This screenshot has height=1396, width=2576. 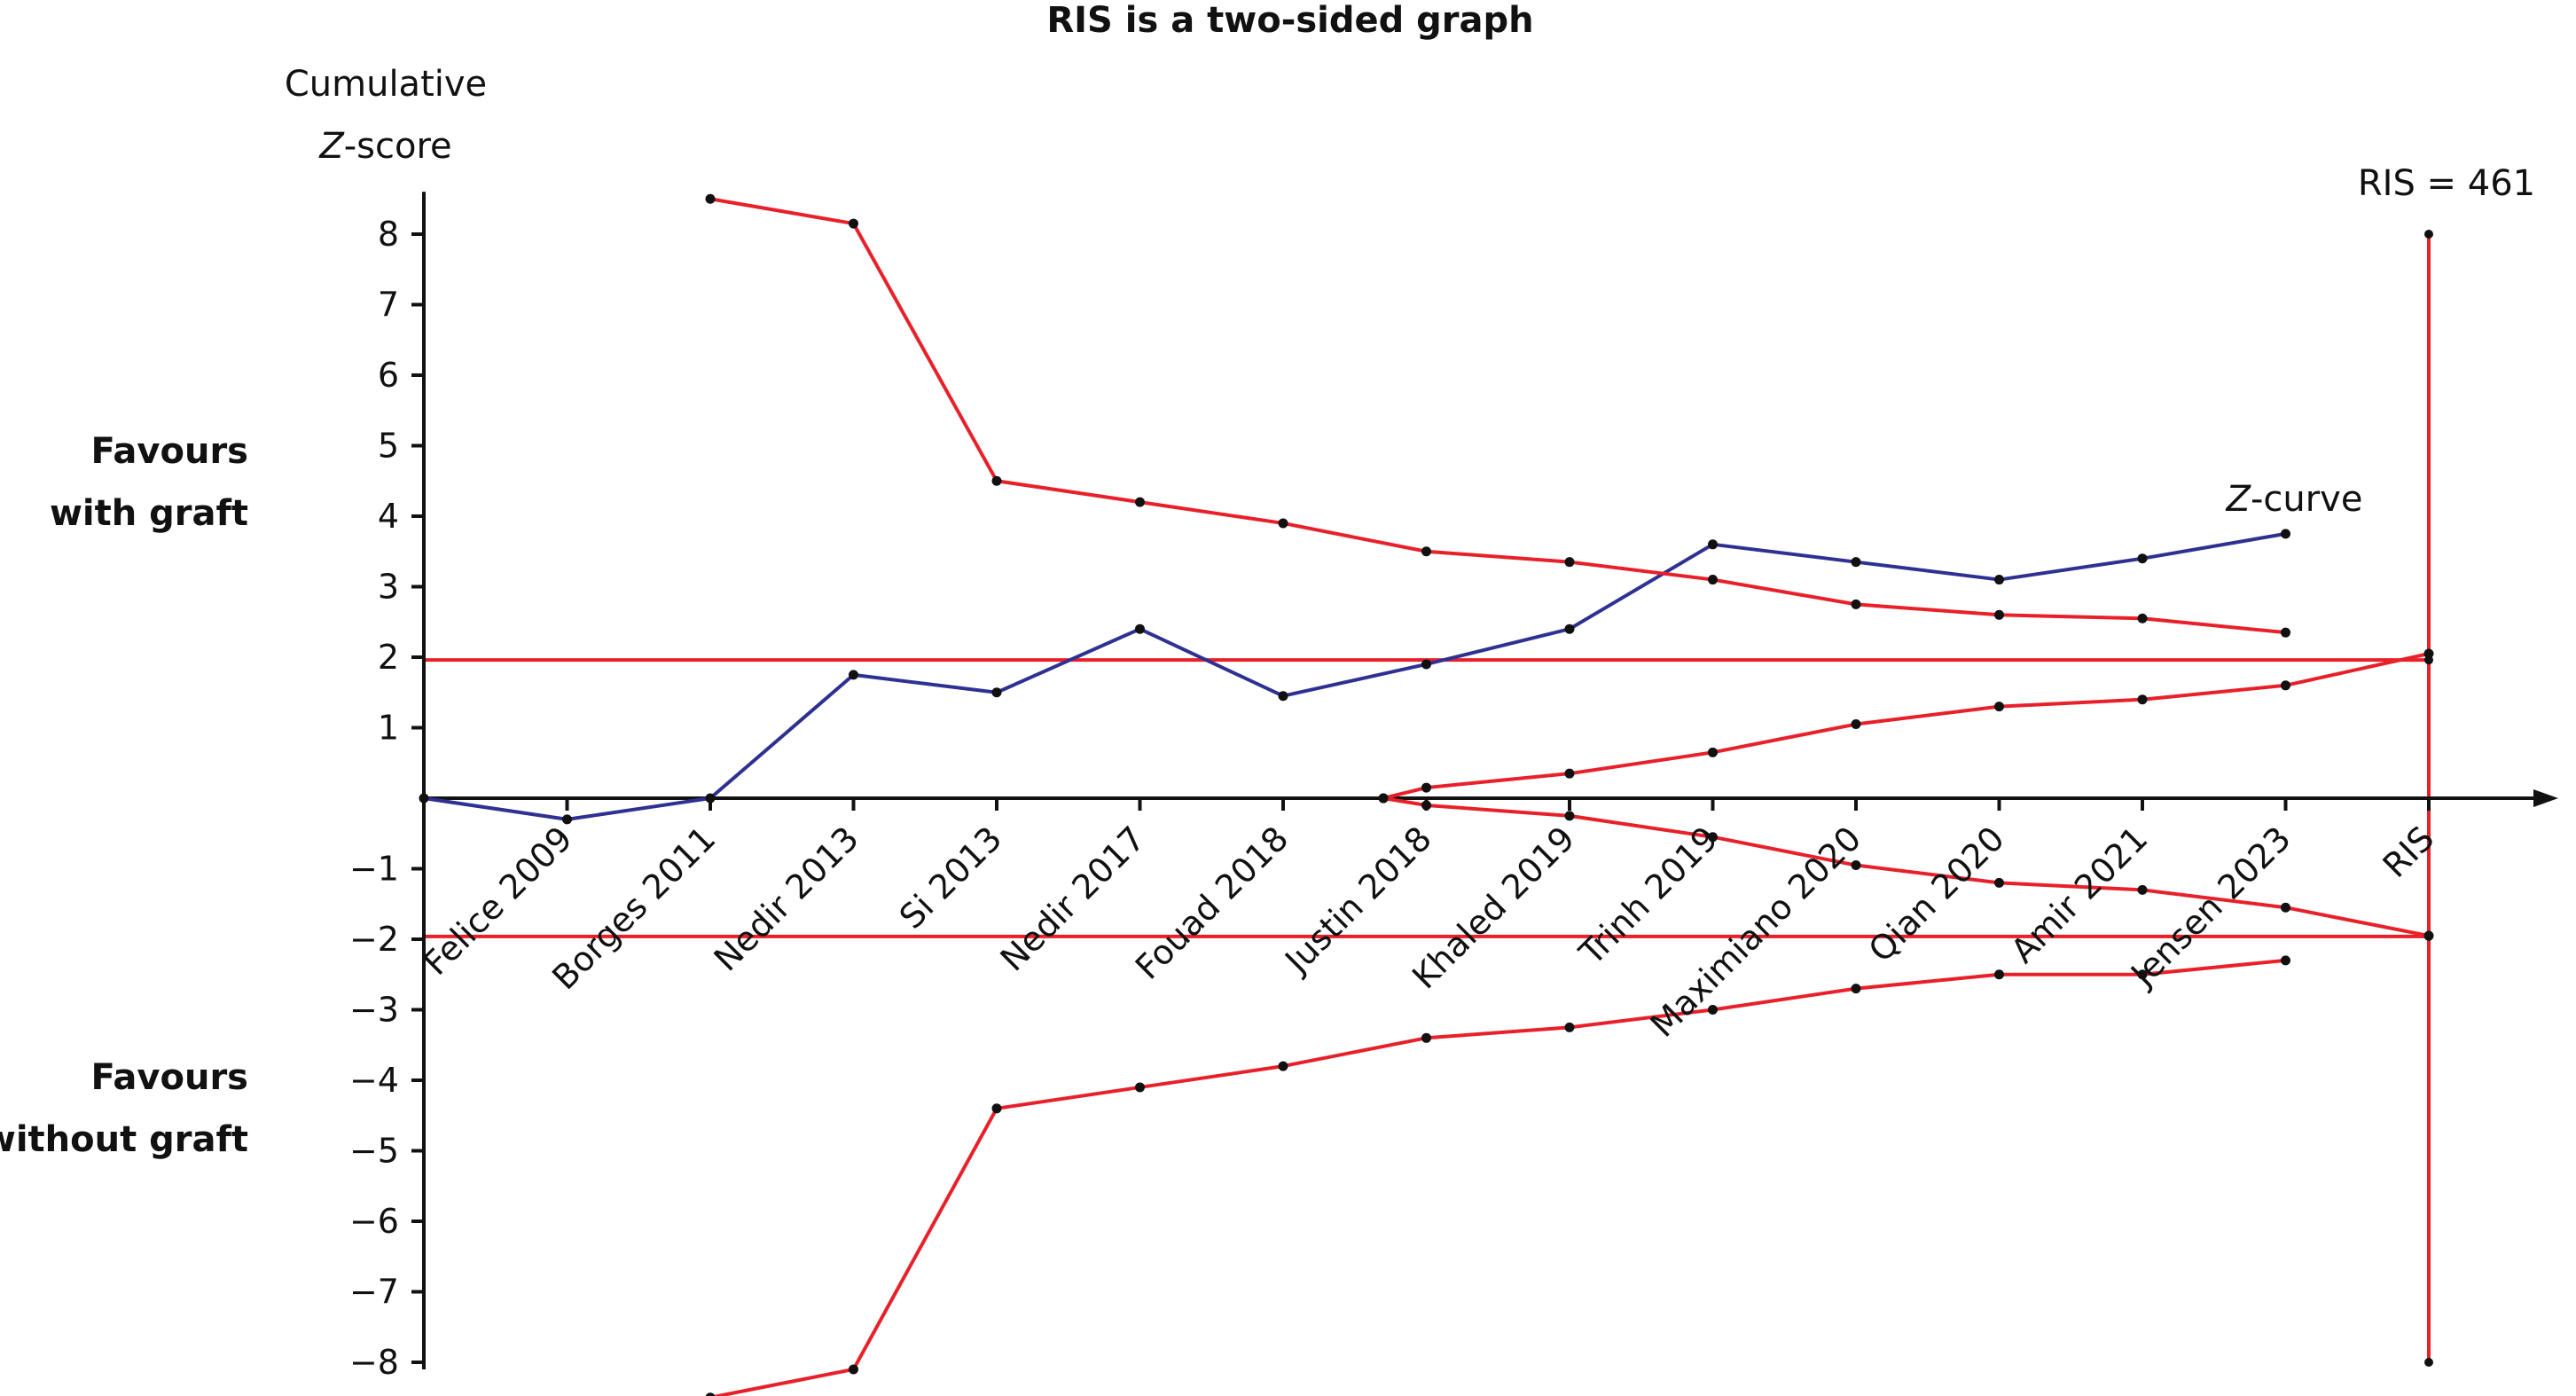 I want to click on series-upper_futility, so click(x=1906, y=726).